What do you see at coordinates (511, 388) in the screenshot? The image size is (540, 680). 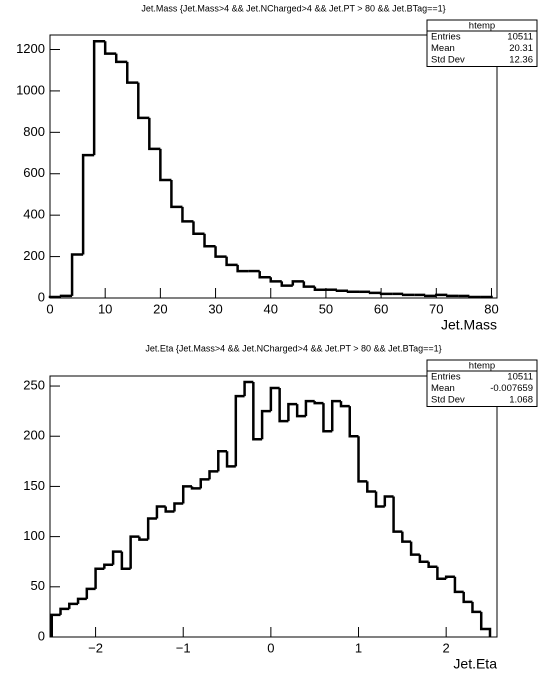 I see `stats-value: -0.007659` at bounding box center [511, 388].